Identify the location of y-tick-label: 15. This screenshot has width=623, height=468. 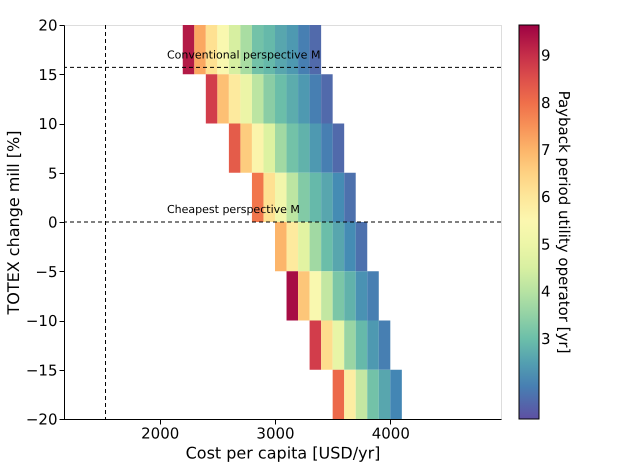
(48, 75).